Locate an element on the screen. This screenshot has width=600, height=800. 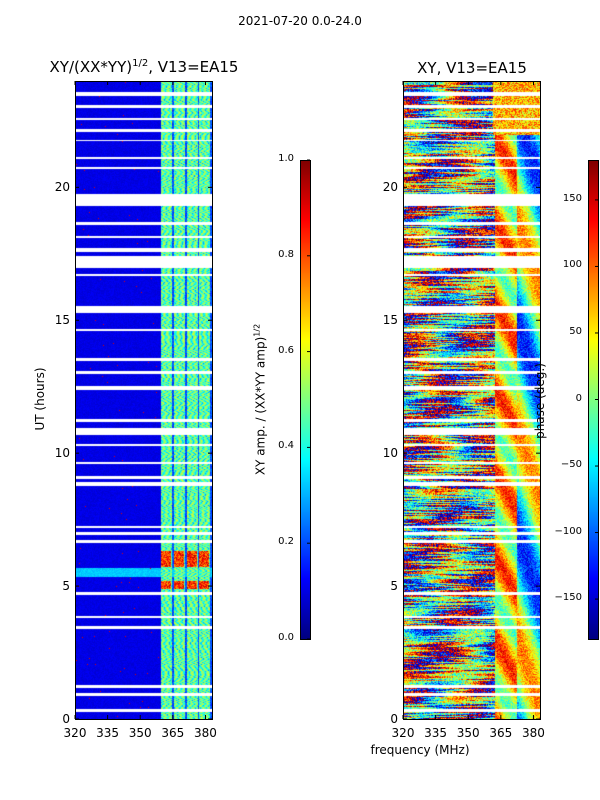
right-colorbar-label: phase (deg.) is located at coordinates (540, 401).